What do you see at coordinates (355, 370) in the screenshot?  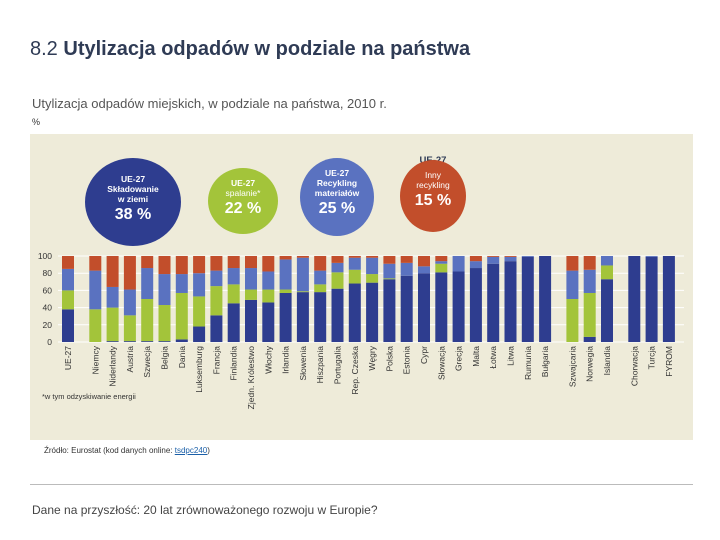 I see `x-tick-label: Rep. Czeska` at bounding box center [355, 370].